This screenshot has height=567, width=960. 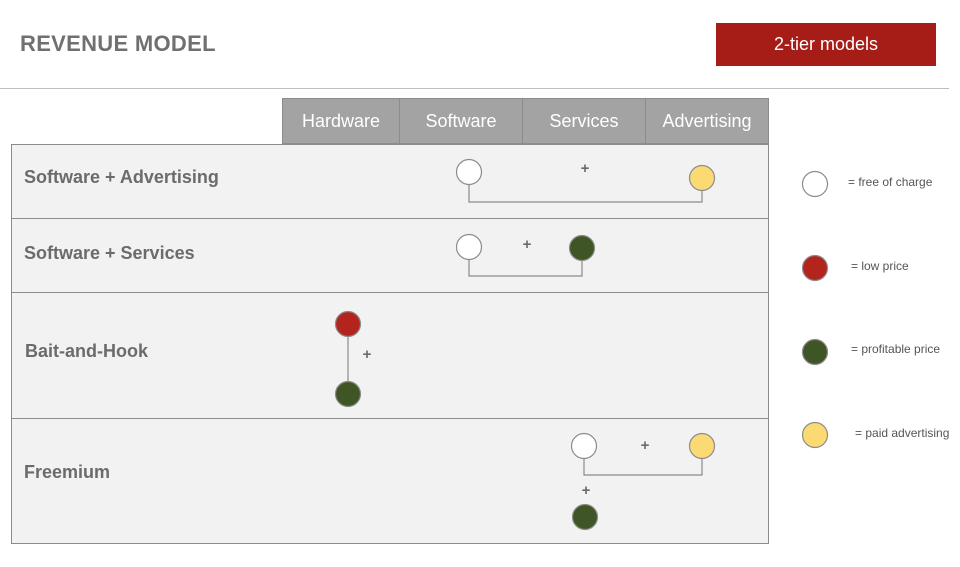 I want to click on row-software-advertising: Software + Advertising, so click(x=390, y=181).